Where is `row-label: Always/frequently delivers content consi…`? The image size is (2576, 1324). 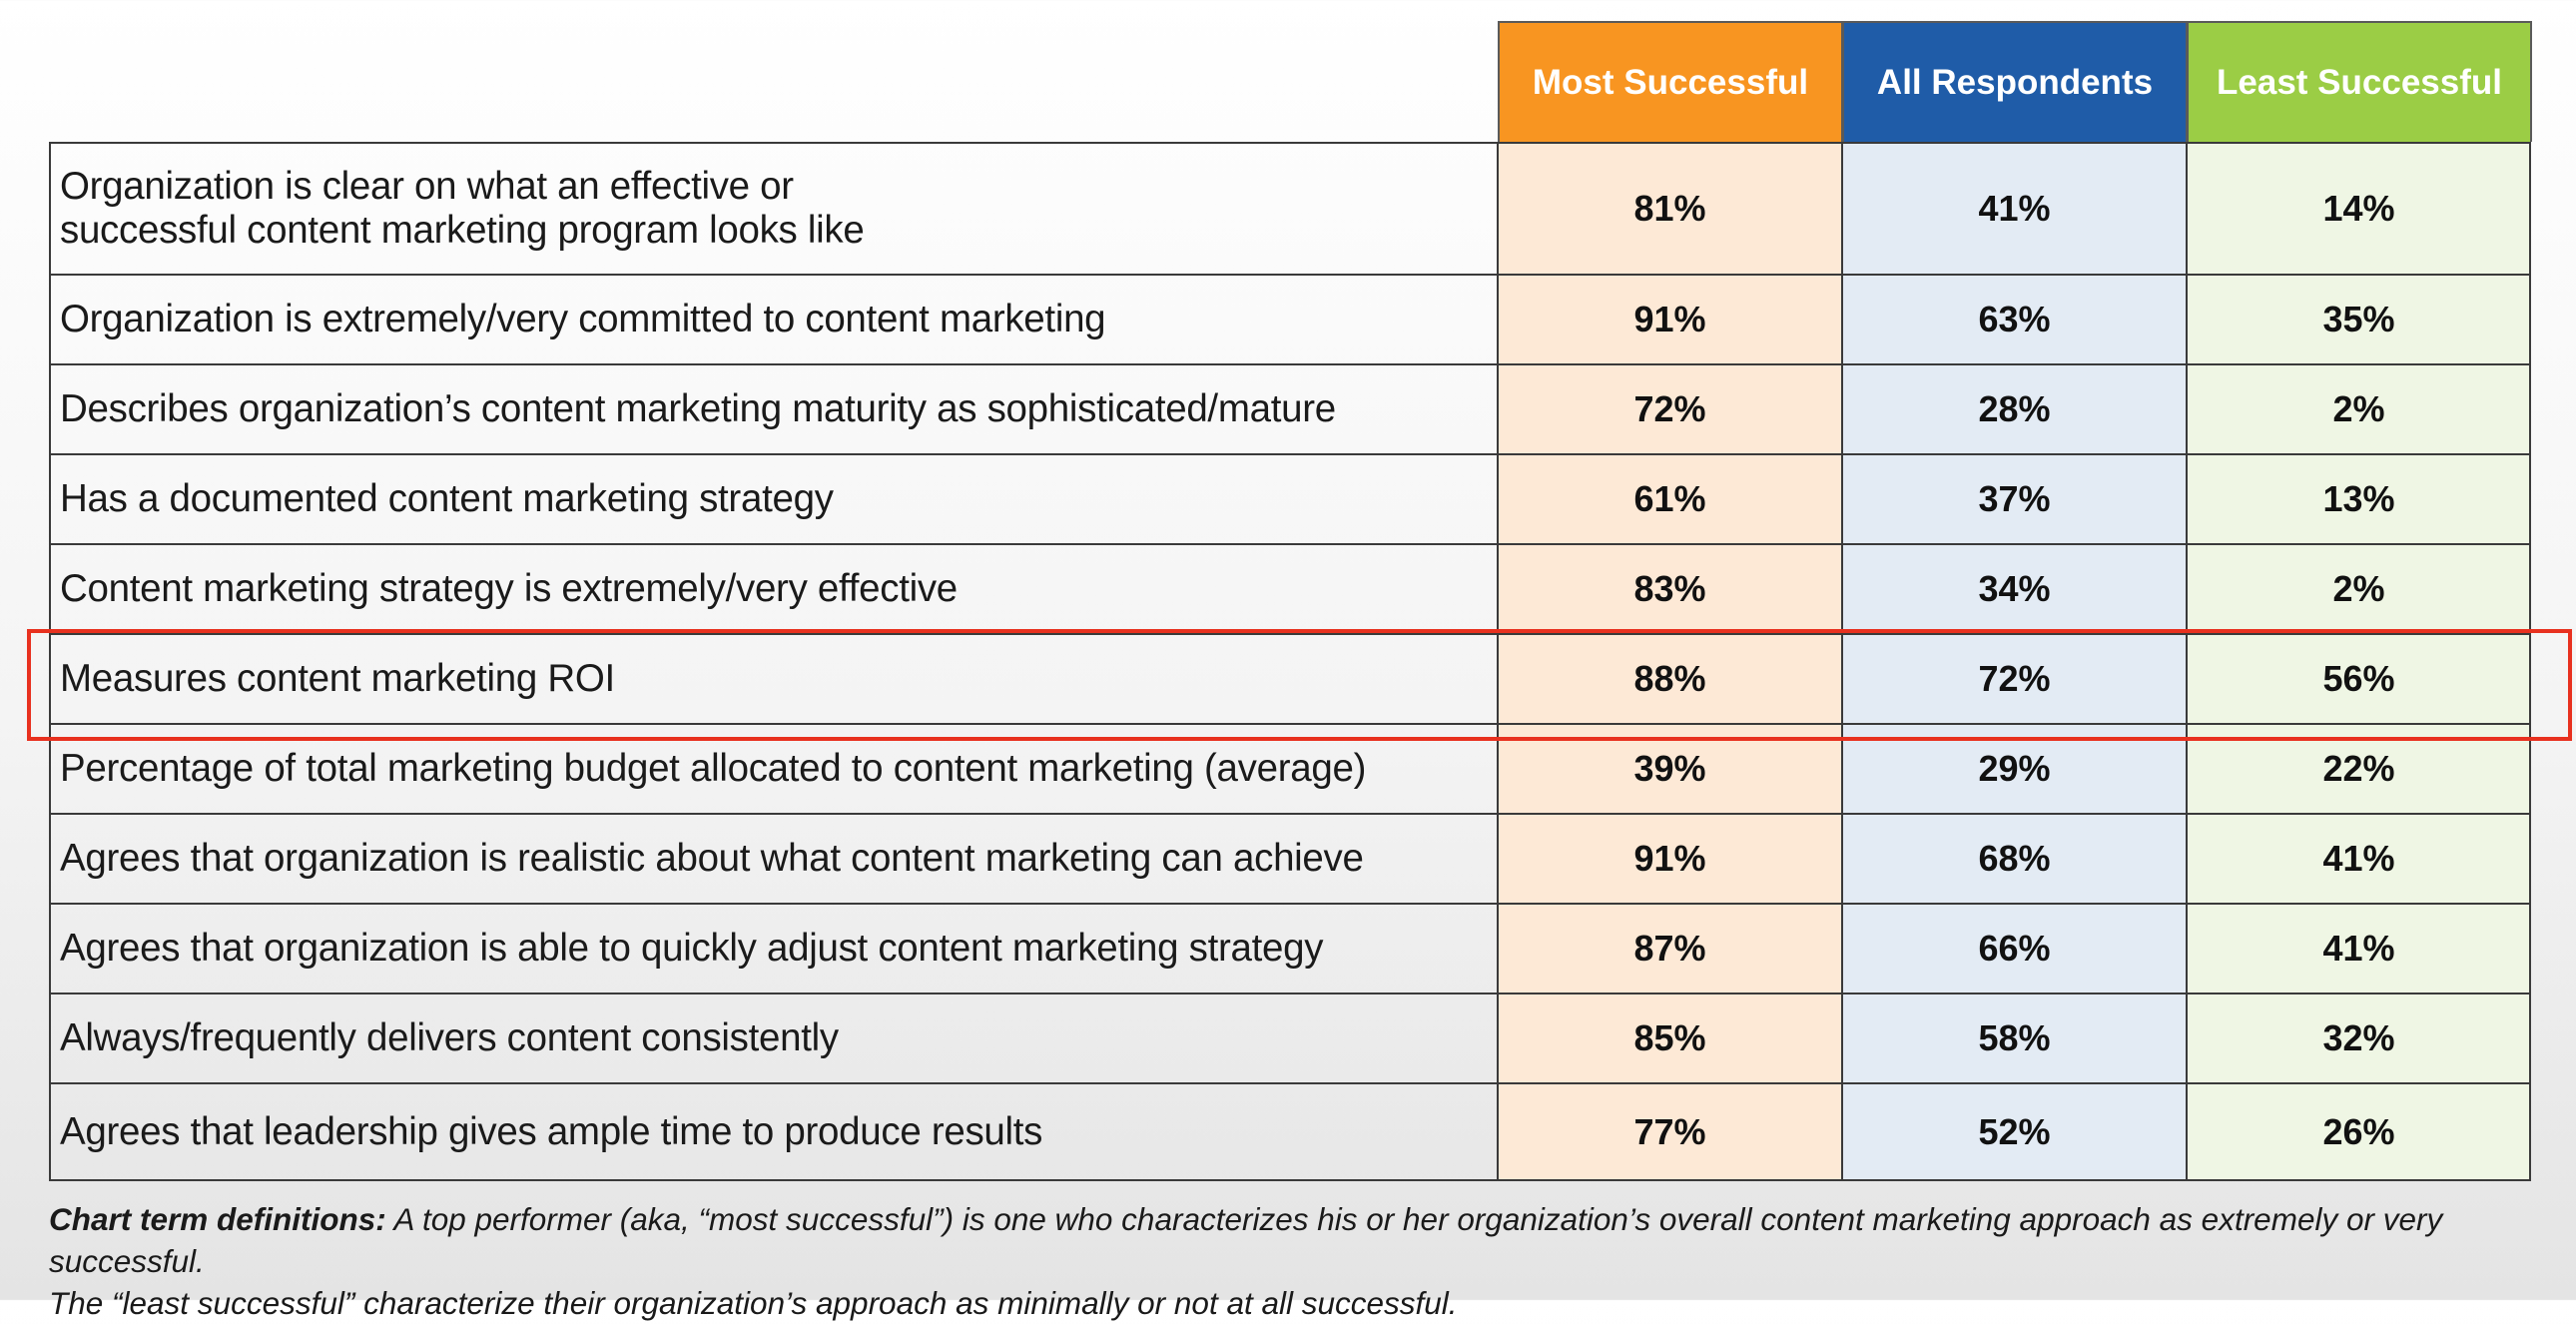
row-label: Always/frequently delivers content consi… is located at coordinates (769, 1038).